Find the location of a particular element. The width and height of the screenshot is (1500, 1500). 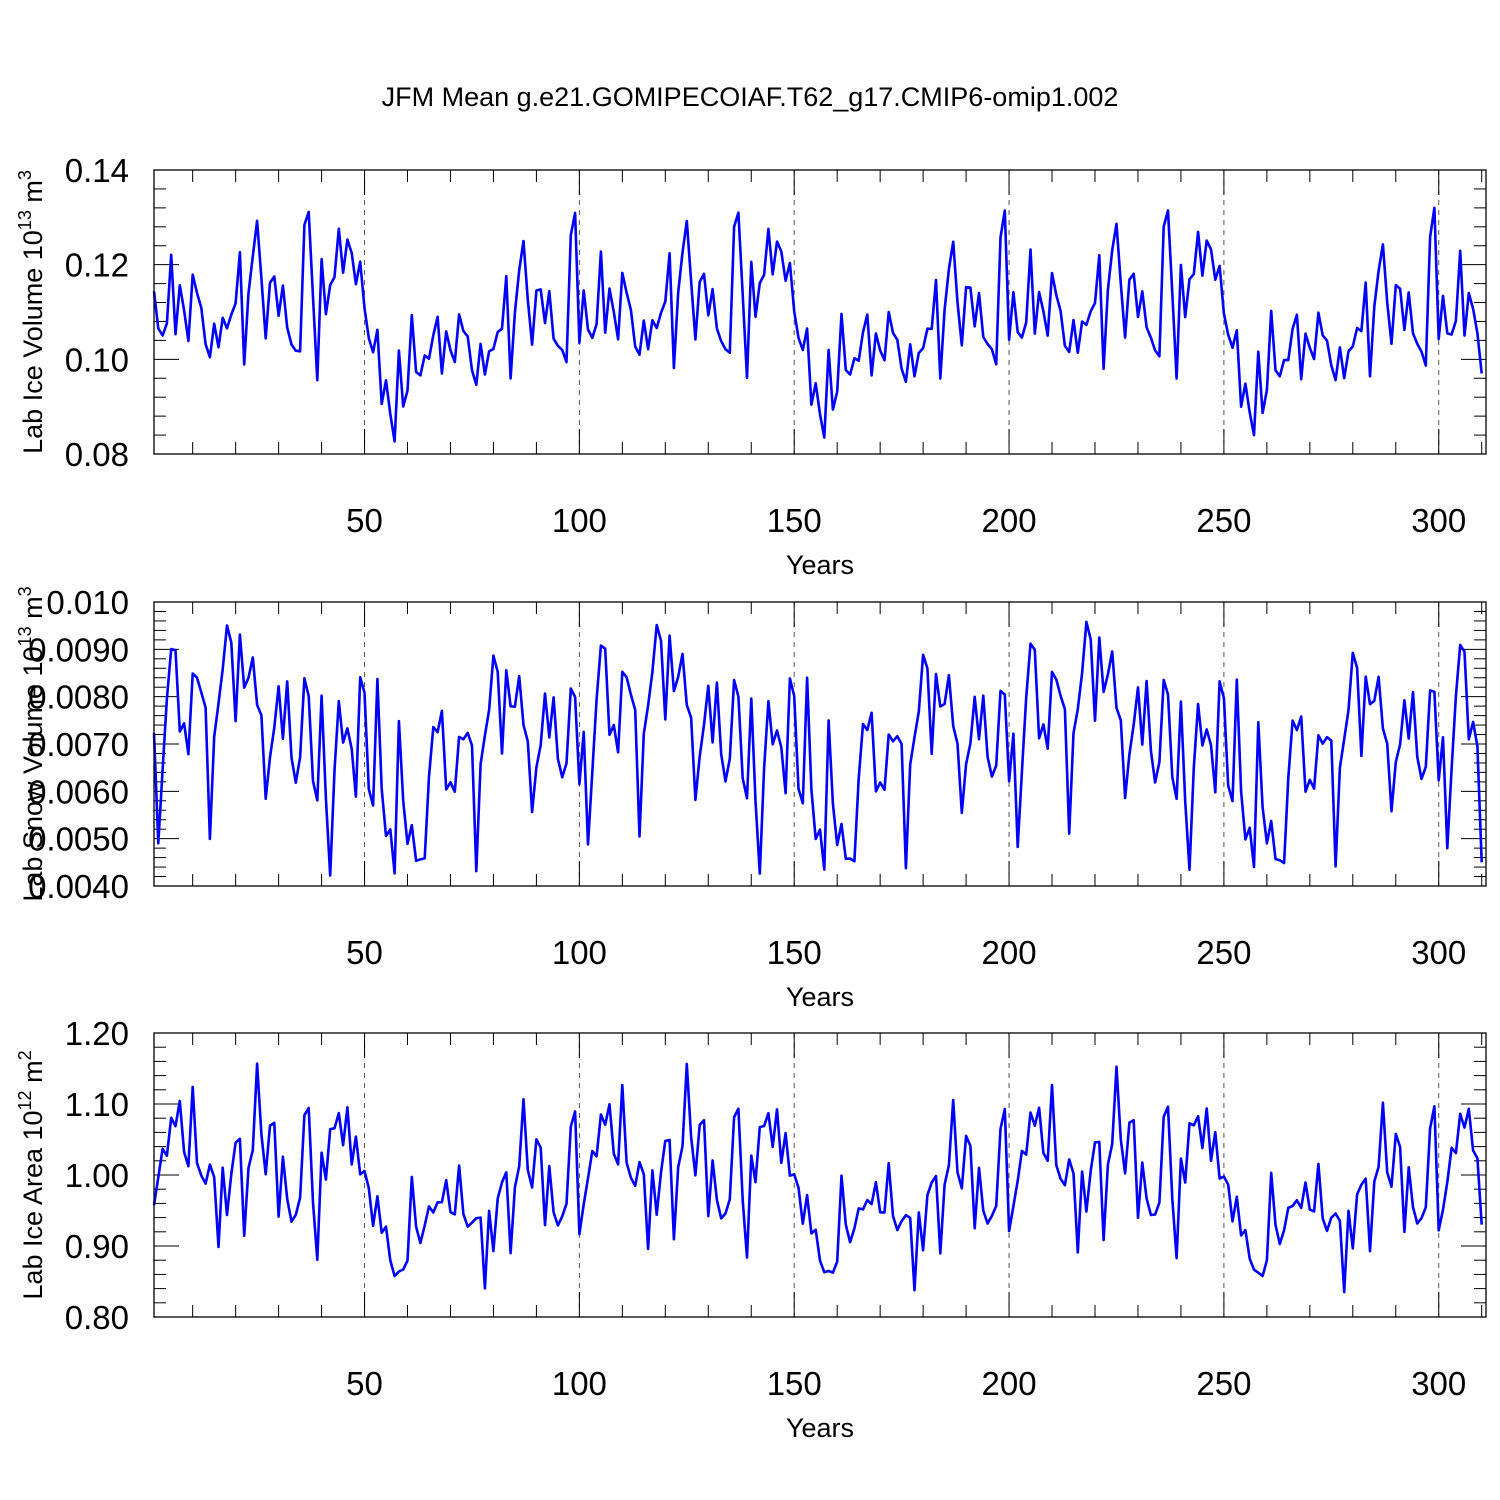

y-axis-title-text: Lab Ice Area 10 is located at coordinates (33, 1204).